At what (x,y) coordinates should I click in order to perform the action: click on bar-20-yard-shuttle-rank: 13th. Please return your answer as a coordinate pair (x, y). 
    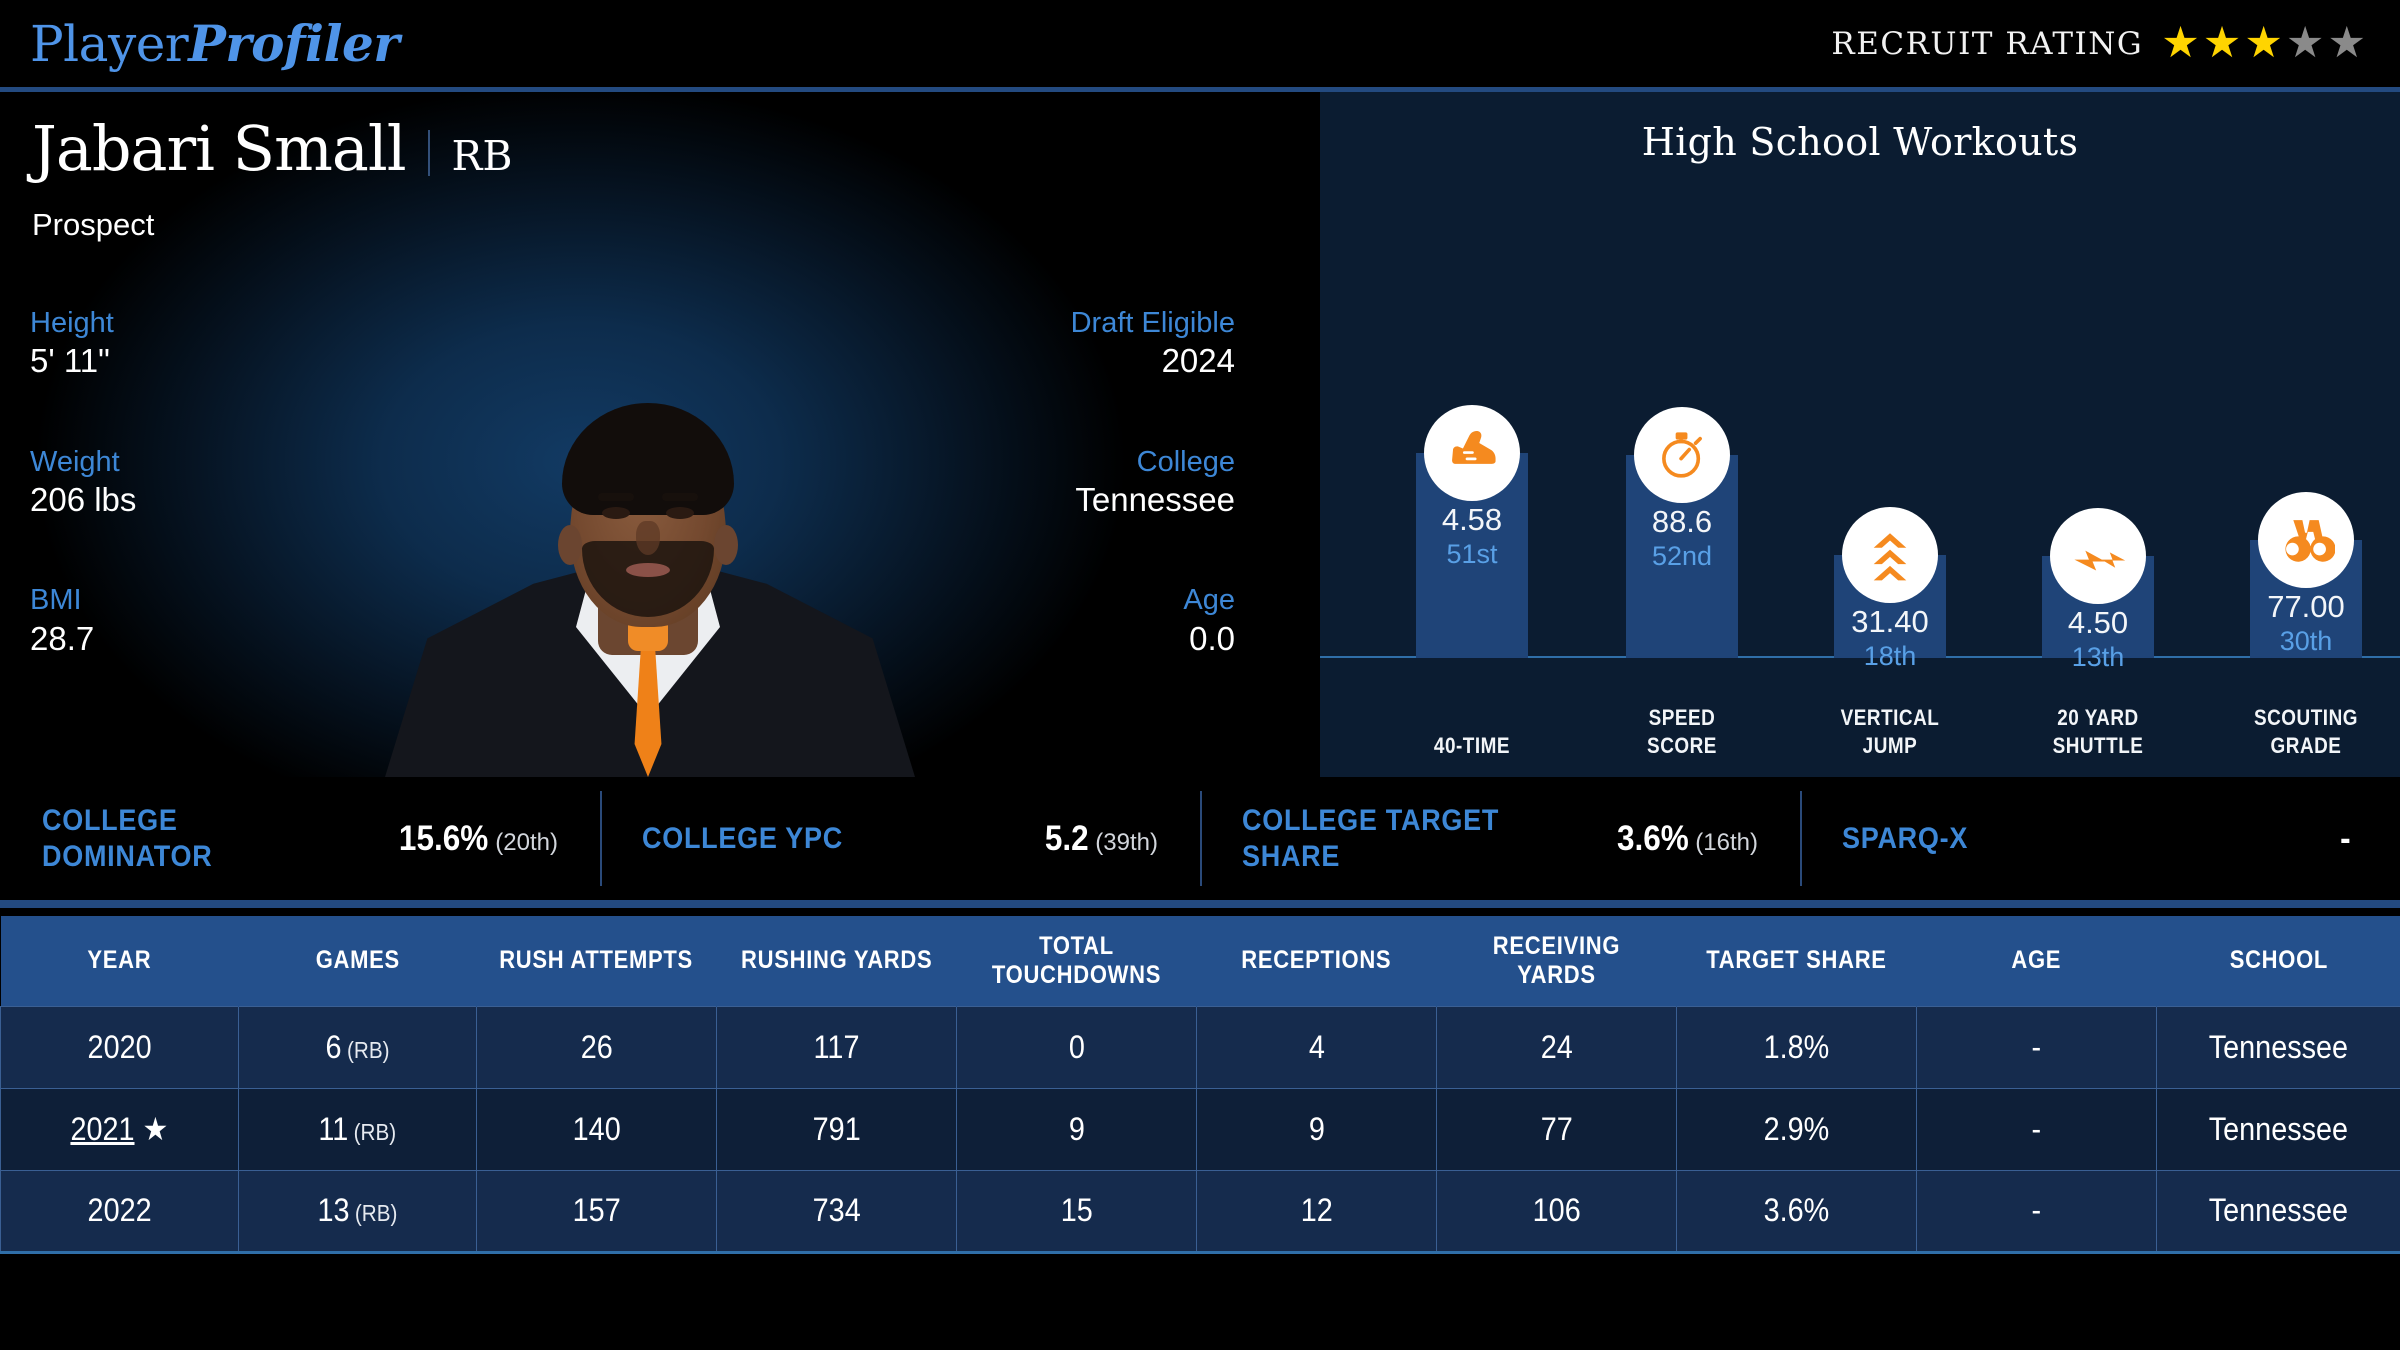
    Looking at the image, I should click on (2098, 656).